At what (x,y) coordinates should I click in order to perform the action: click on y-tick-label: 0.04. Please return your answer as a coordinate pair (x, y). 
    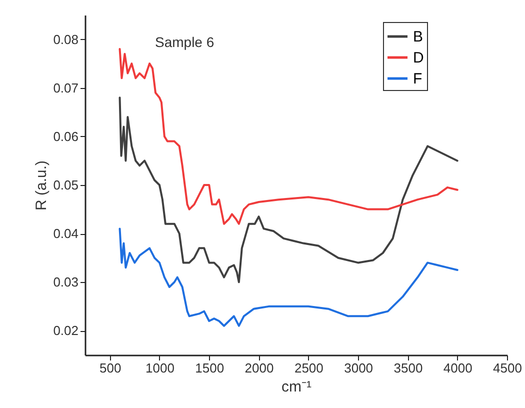
    Looking at the image, I should click on (65, 234).